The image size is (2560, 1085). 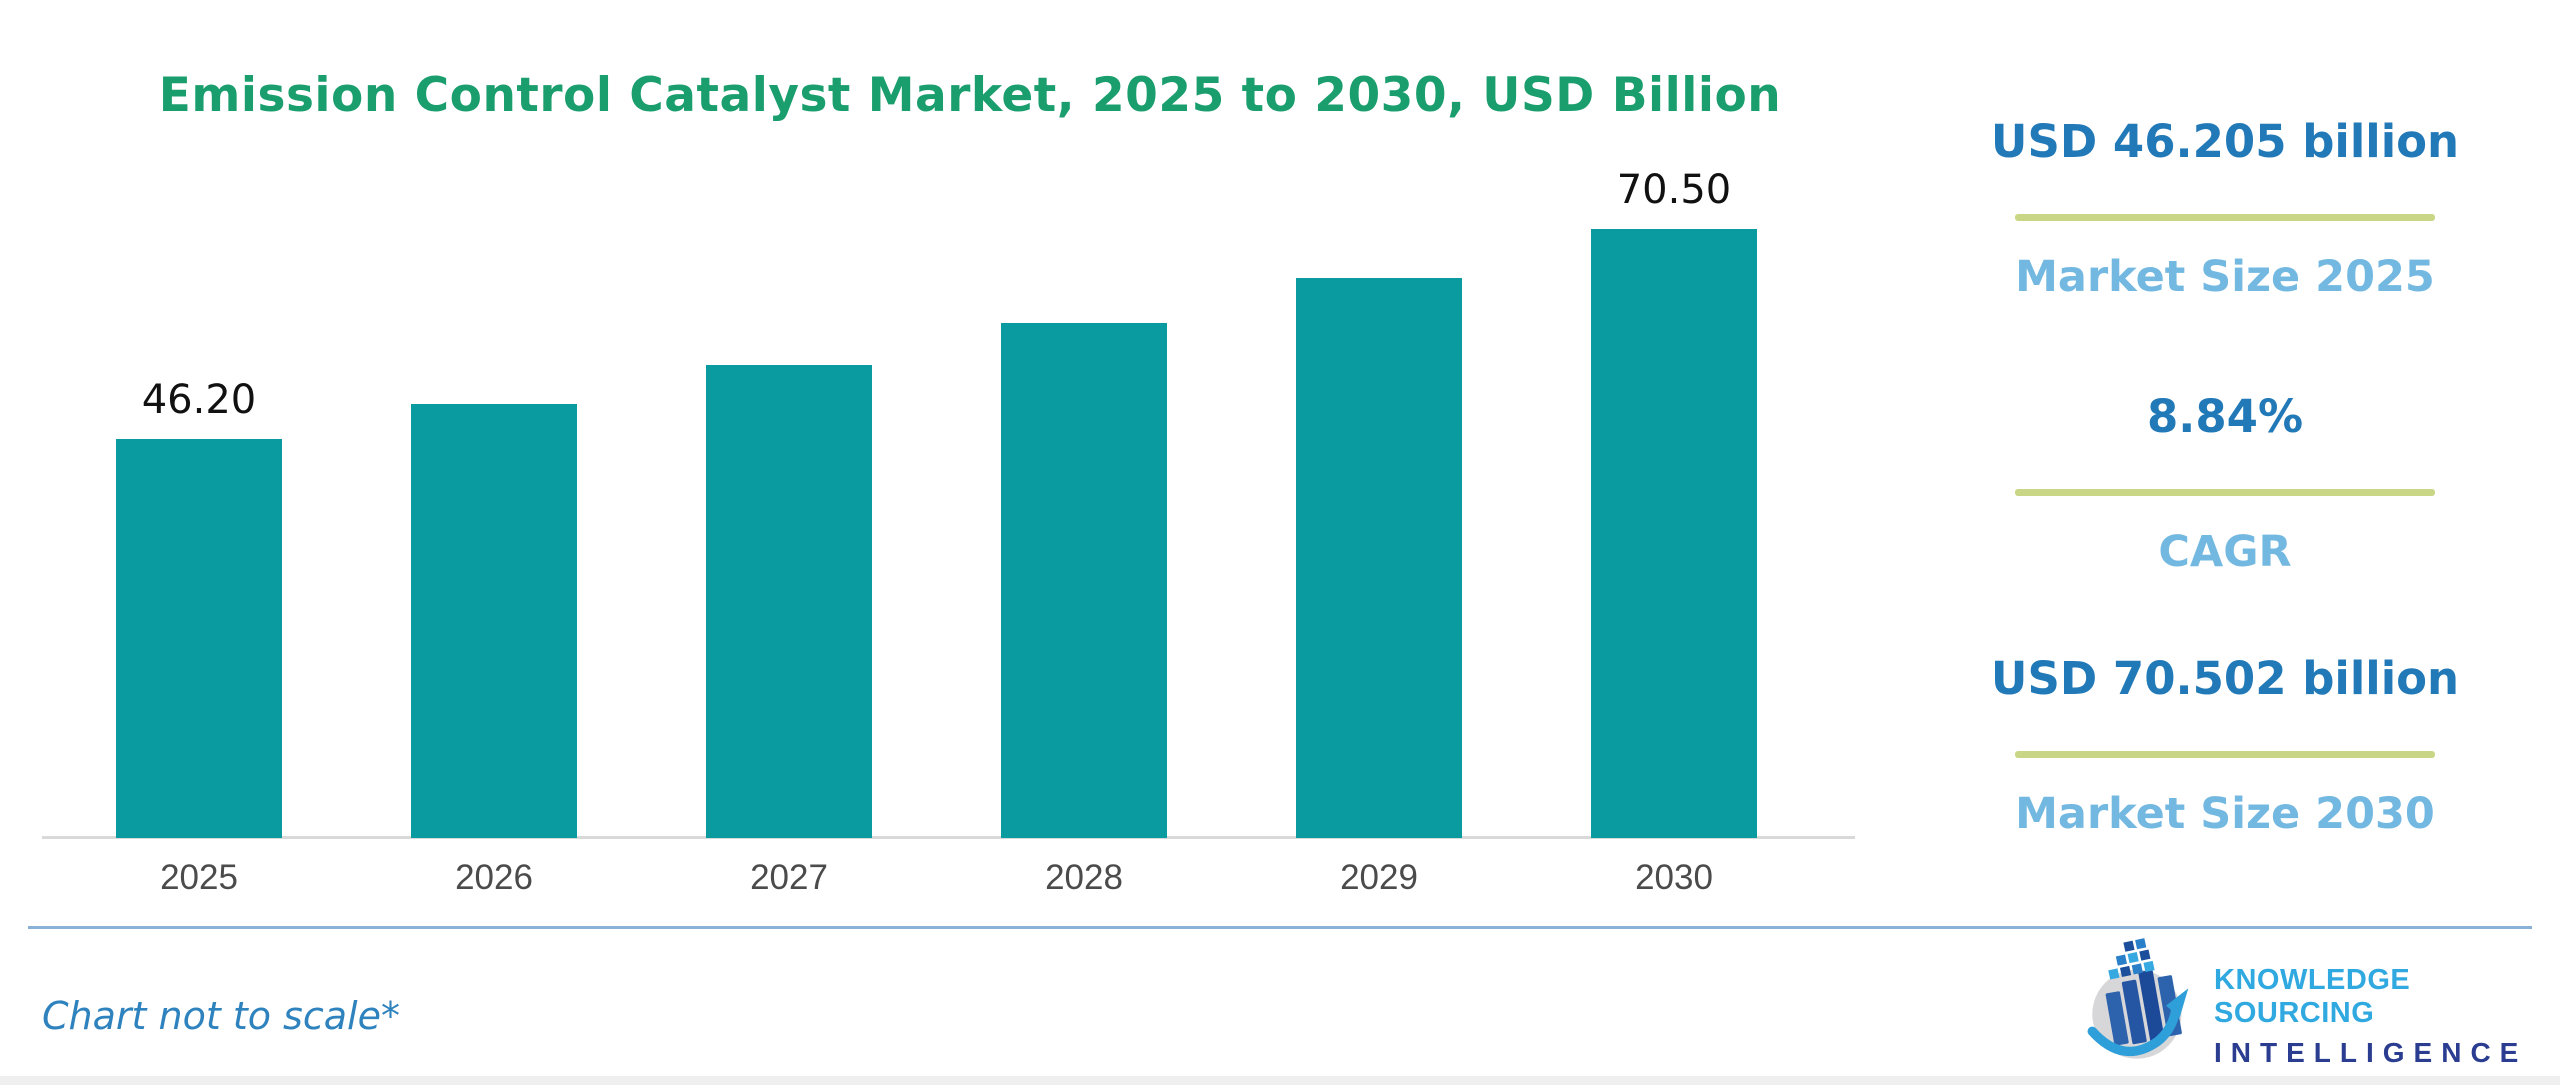 I want to click on company-logo: KNOWLEDGE SOURCING INTELLIGENCE, so click(x=2321, y=1005).